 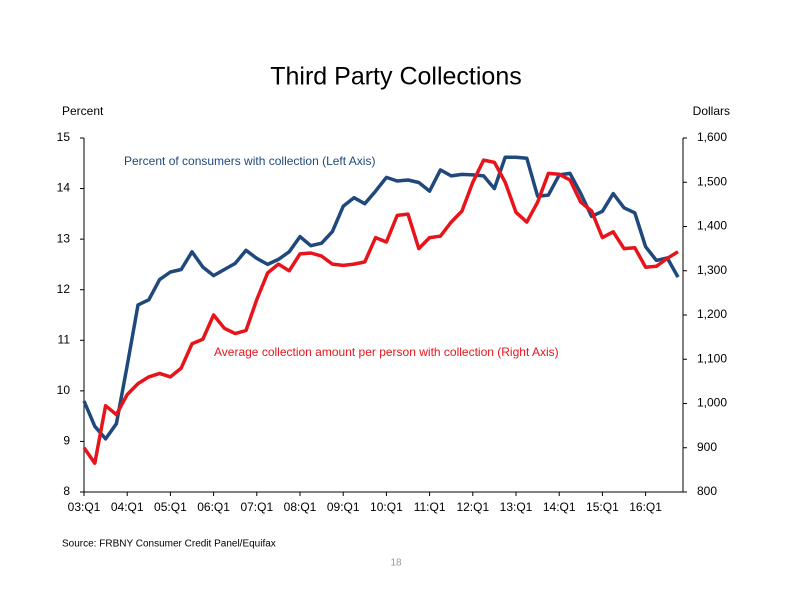 What do you see at coordinates (707, 447) in the screenshot?
I see `y2-tick-label: 900` at bounding box center [707, 447].